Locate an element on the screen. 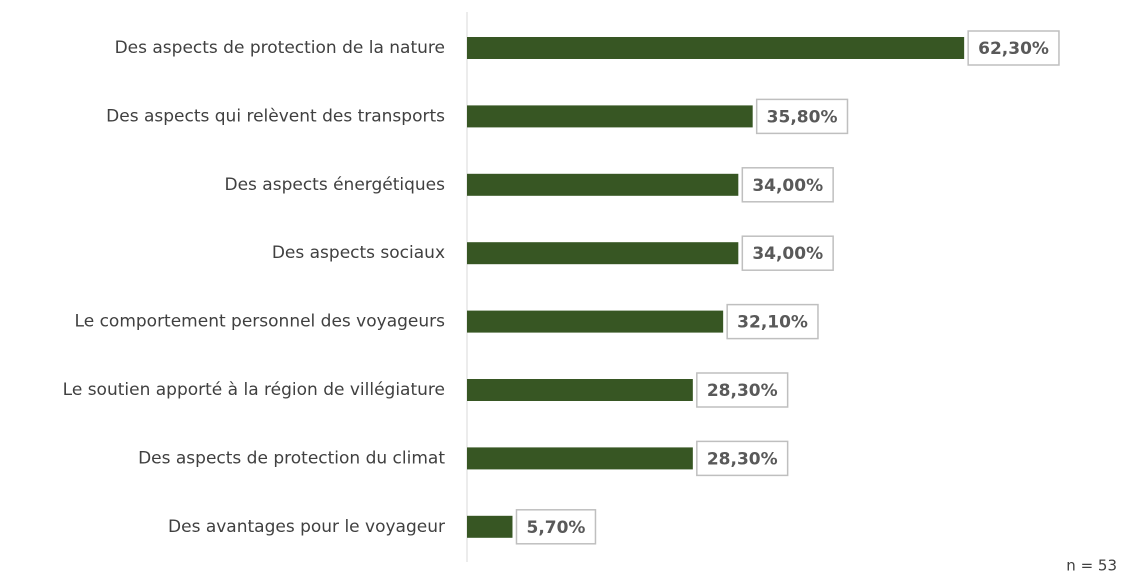 This screenshot has width=1125, height=583. value-label: 5,70% is located at coordinates (555, 528).